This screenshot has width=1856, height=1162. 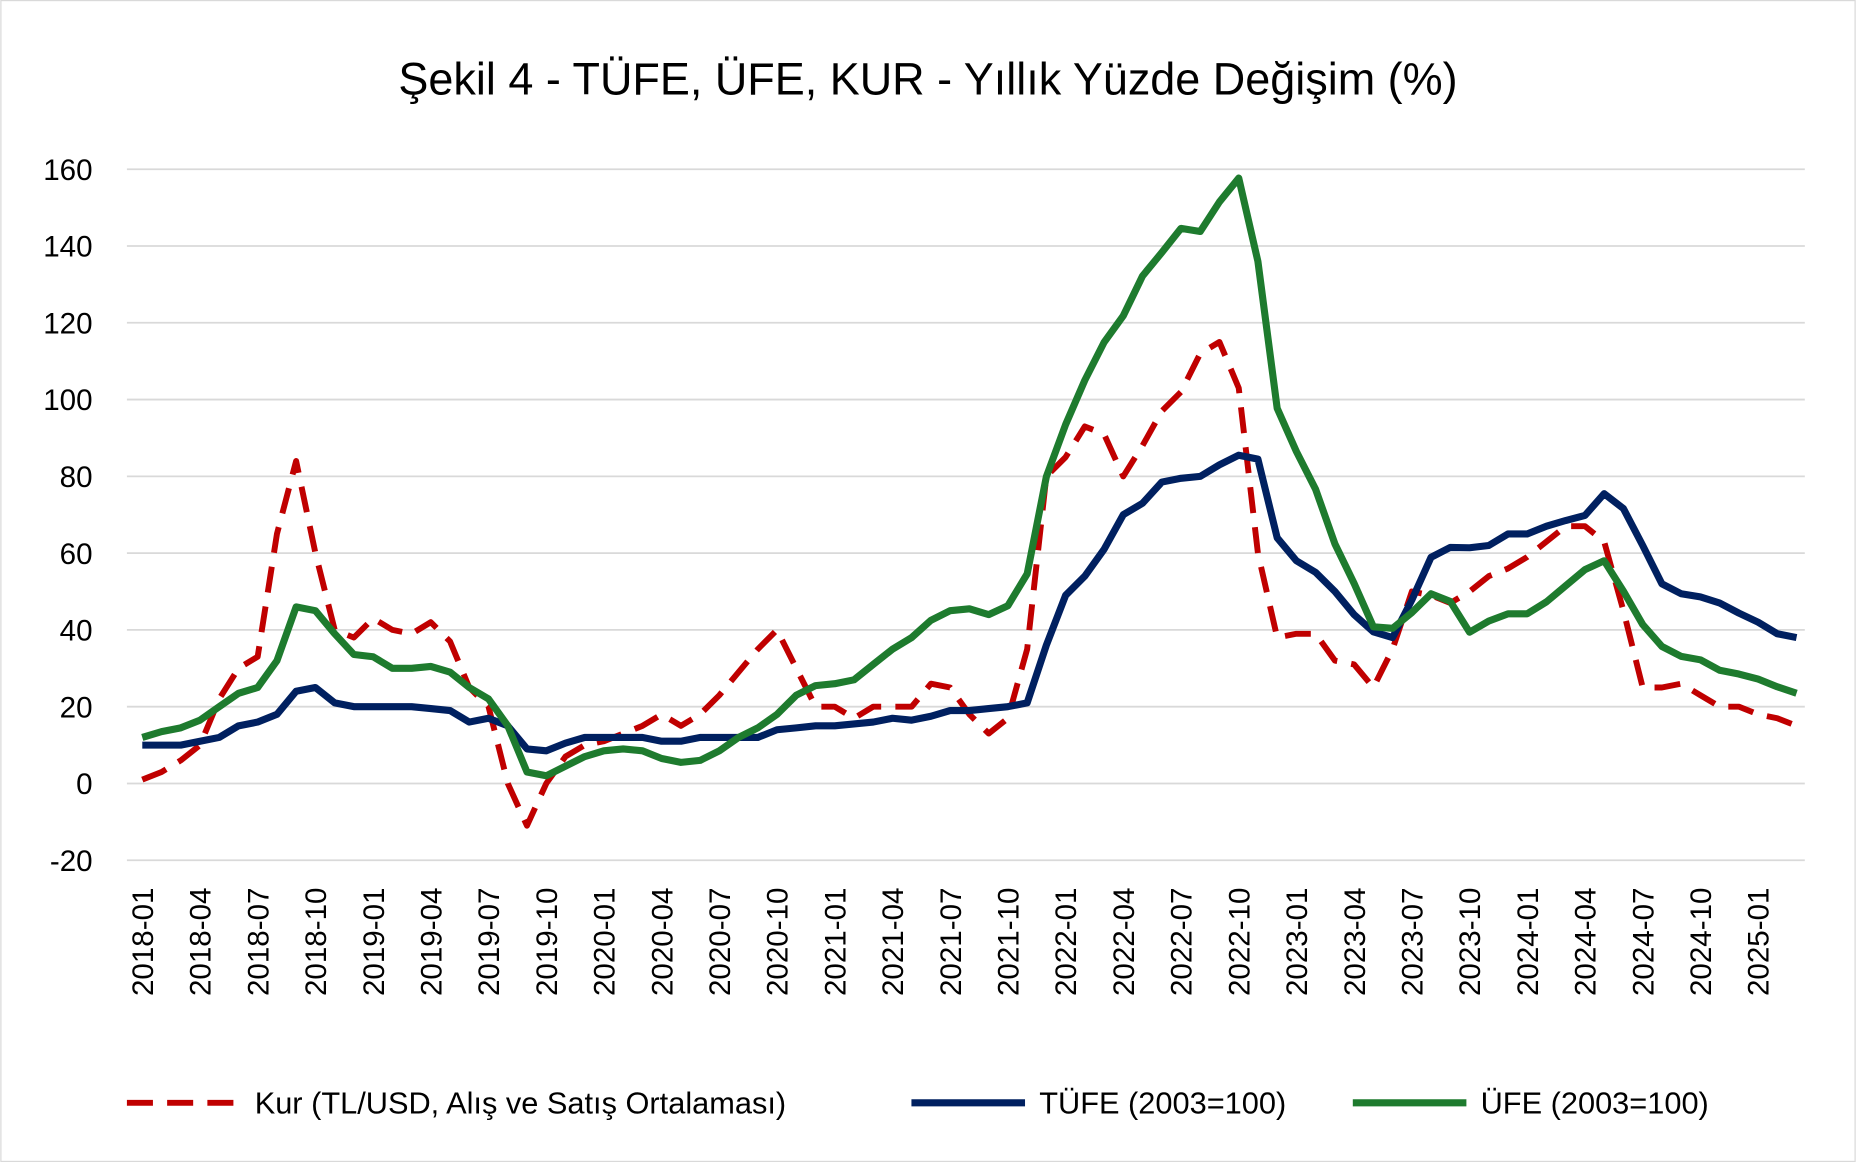 I want to click on x-tick-label: 2023-01, so click(x=1297, y=941).